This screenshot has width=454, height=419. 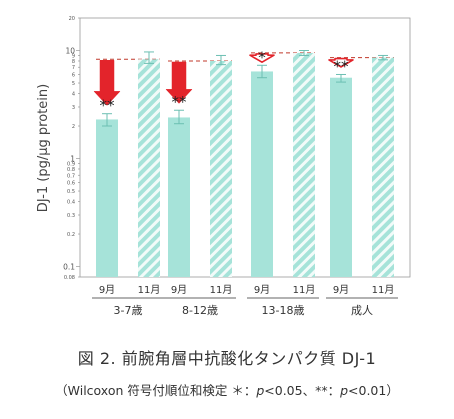 I want to click on y-tick-label: 20, so click(x=72, y=19).